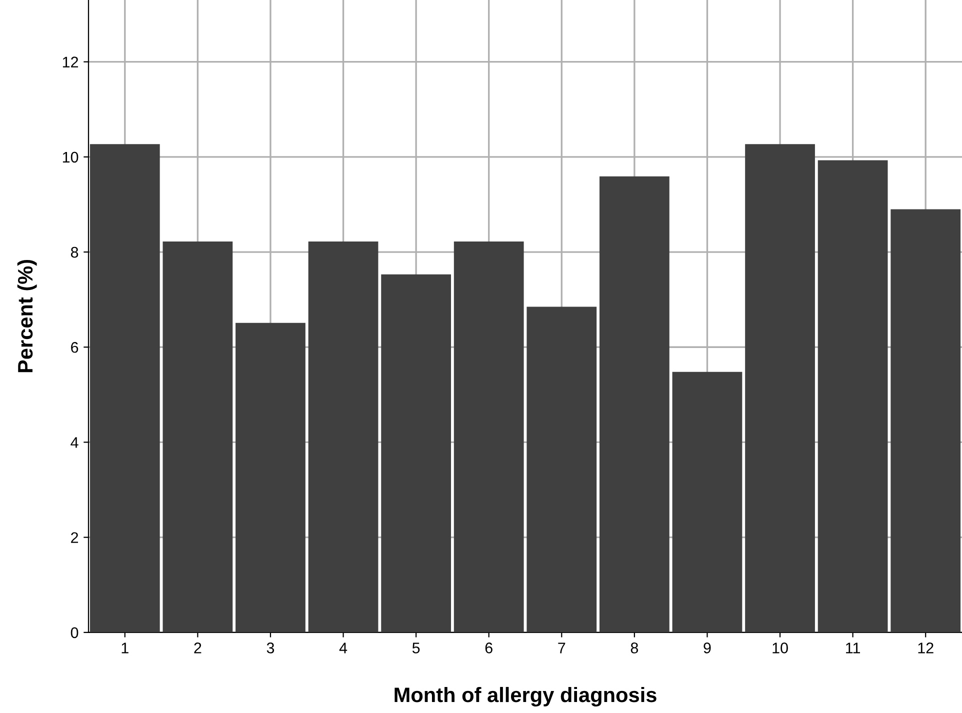 The image size is (962, 713). I want to click on x-tick-label: 5, so click(416, 648).